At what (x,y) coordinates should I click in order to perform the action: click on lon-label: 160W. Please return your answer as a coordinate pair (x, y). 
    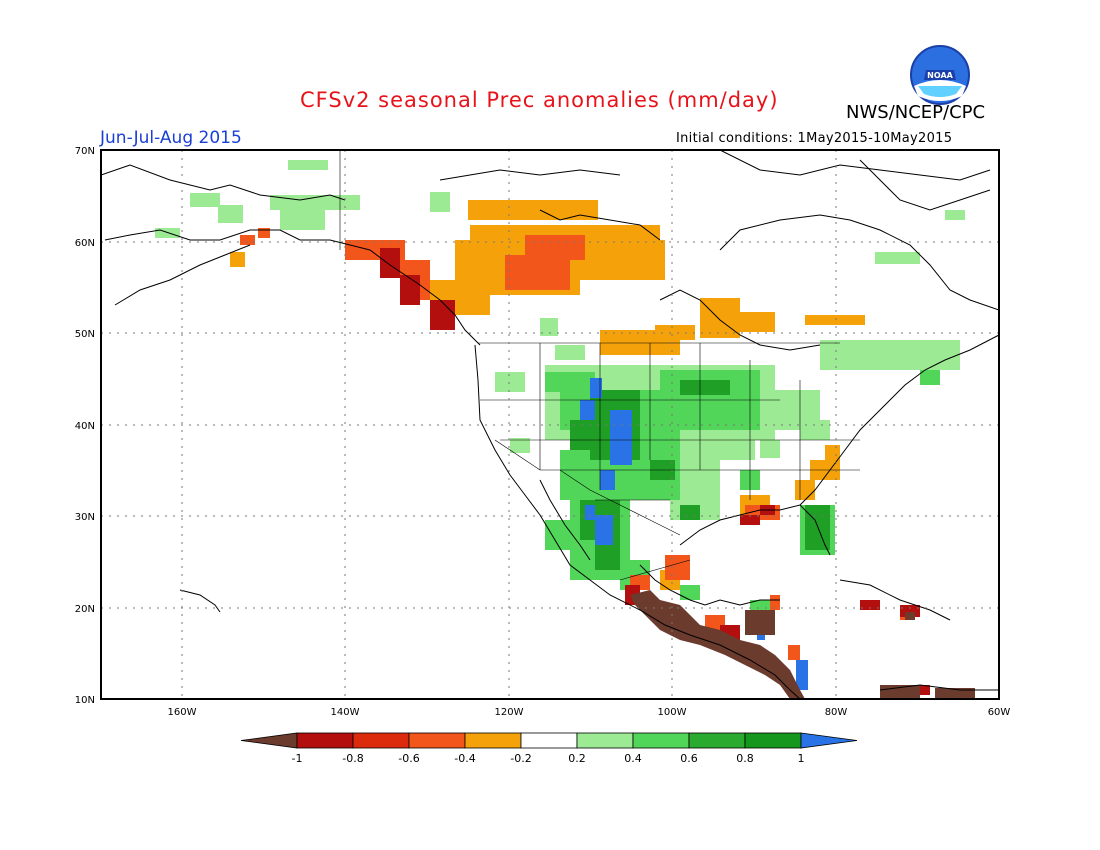
    Looking at the image, I should click on (182, 712).